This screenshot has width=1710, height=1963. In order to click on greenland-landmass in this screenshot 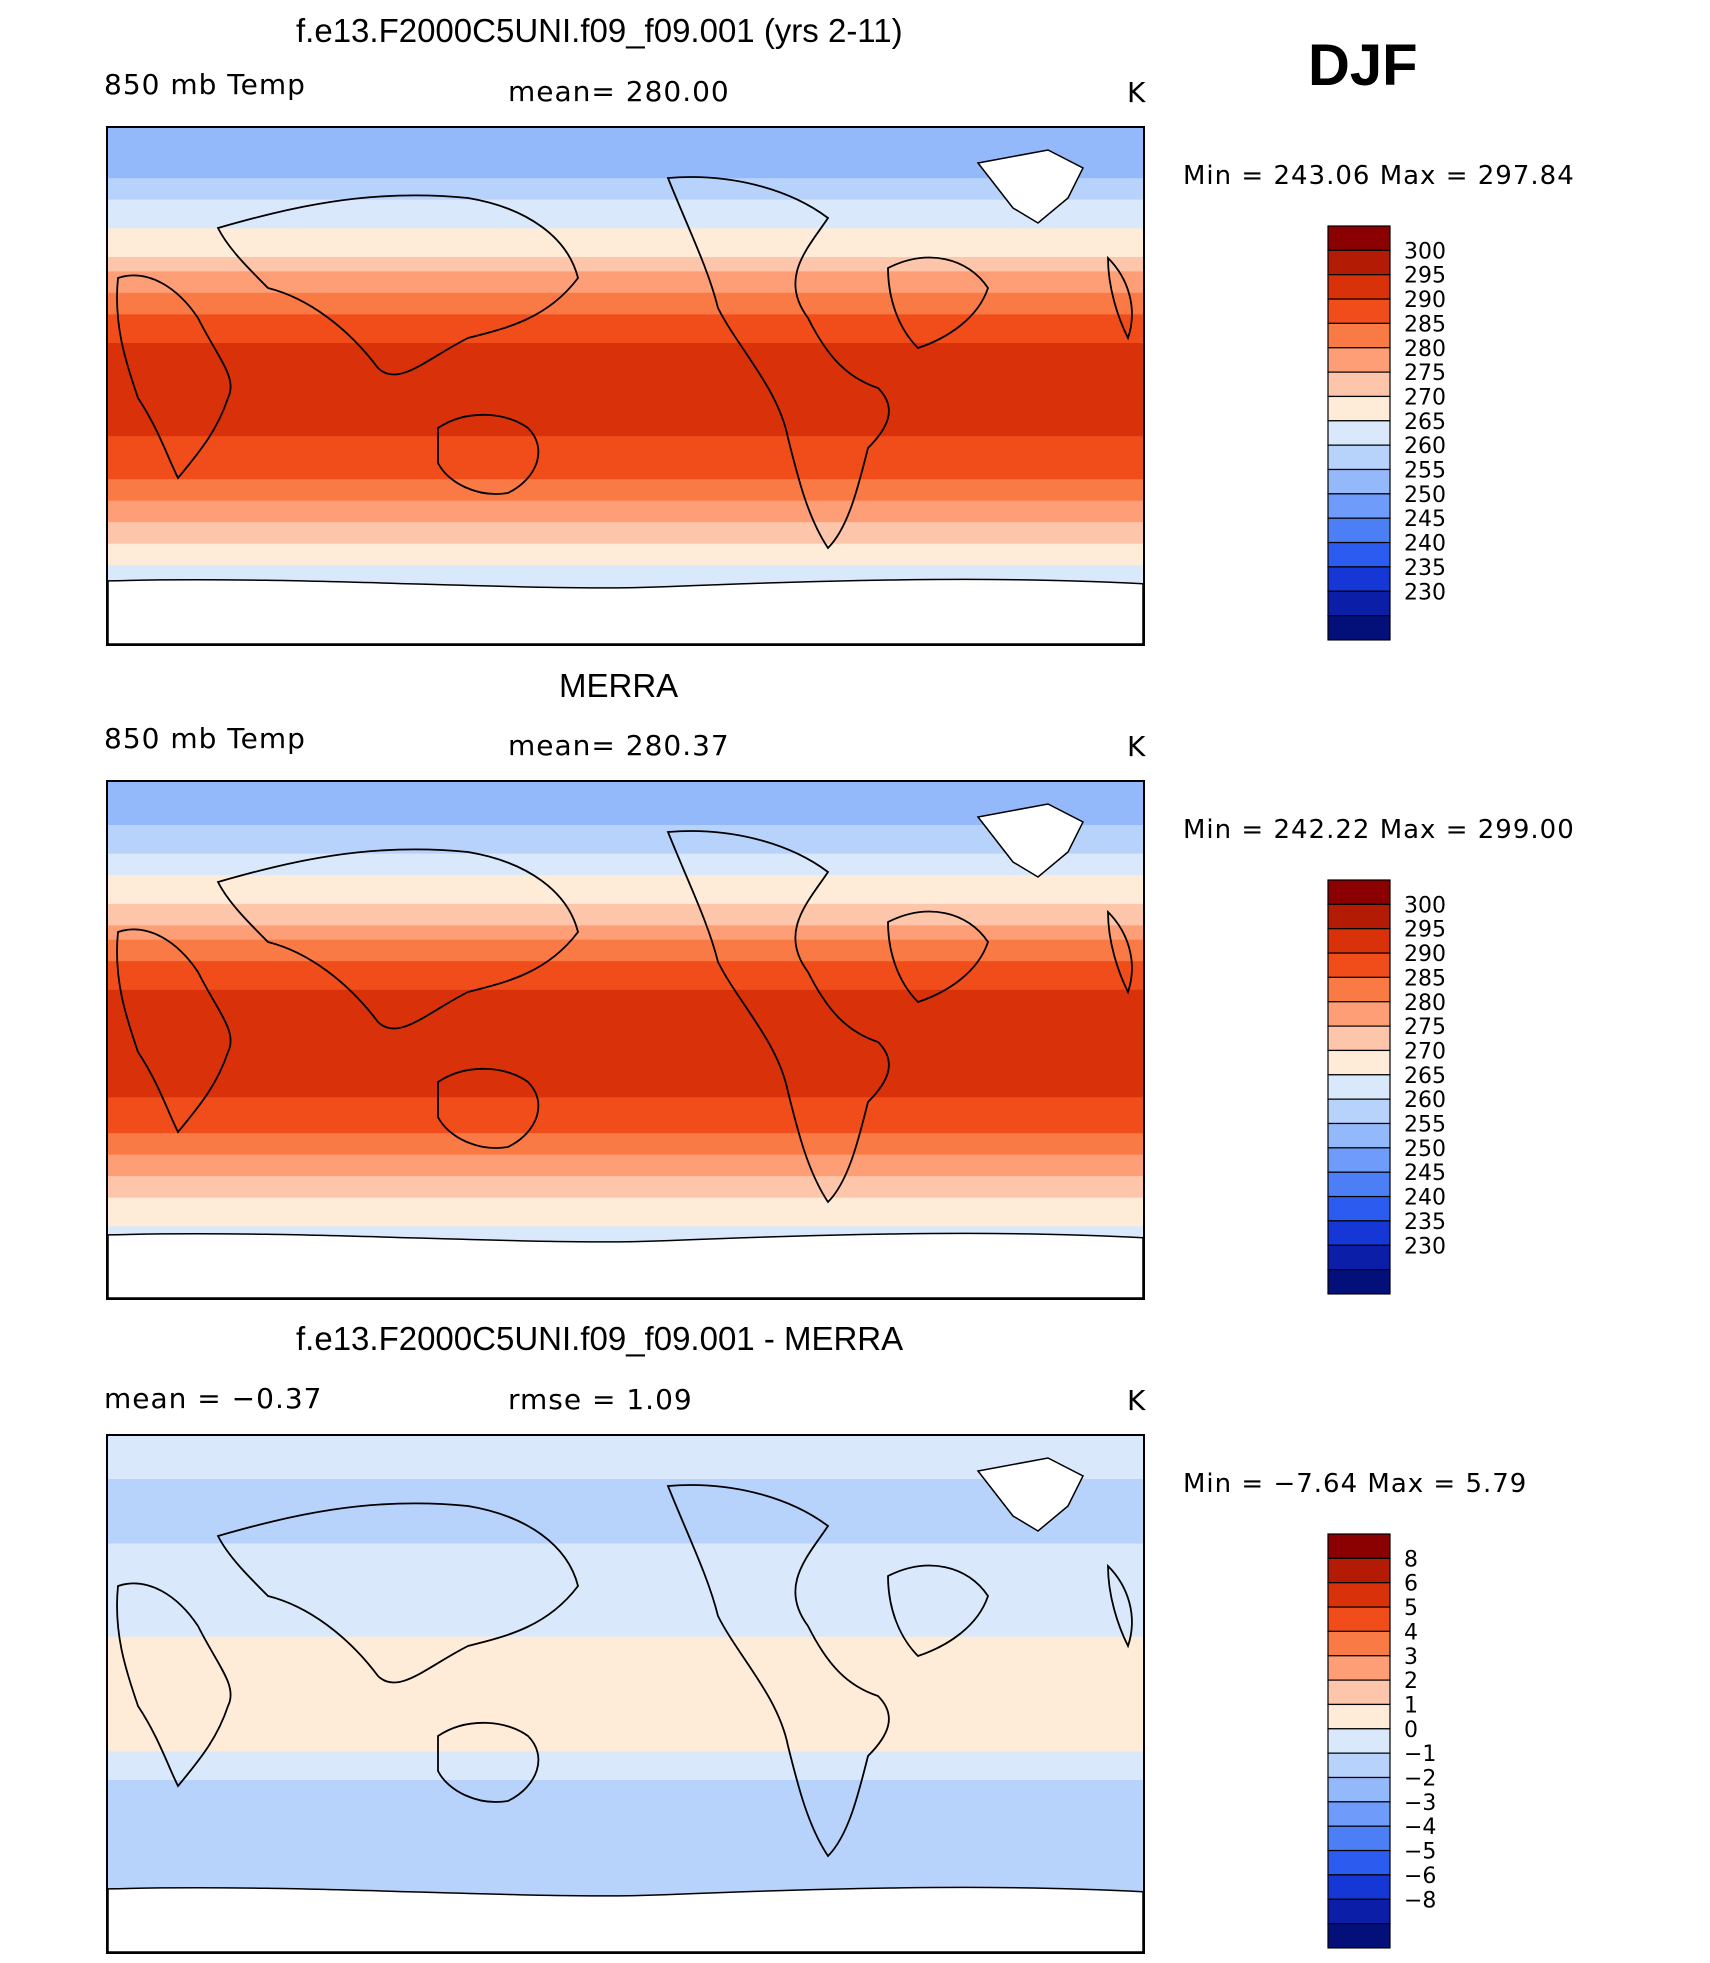, I will do `click(1030, 186)`.